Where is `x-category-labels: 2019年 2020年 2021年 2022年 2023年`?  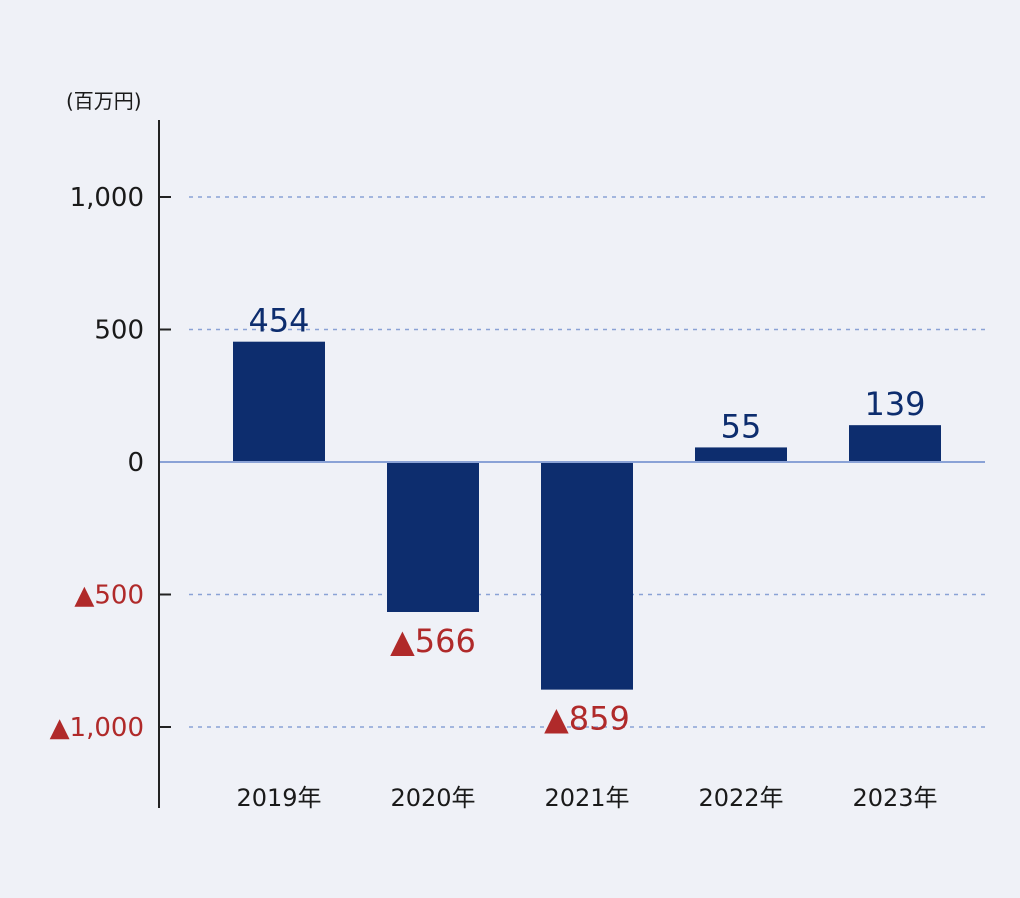
x-category-labels: 2019年 2020年 2021年 2022年 2023年 is located at coordinates (586, 798).